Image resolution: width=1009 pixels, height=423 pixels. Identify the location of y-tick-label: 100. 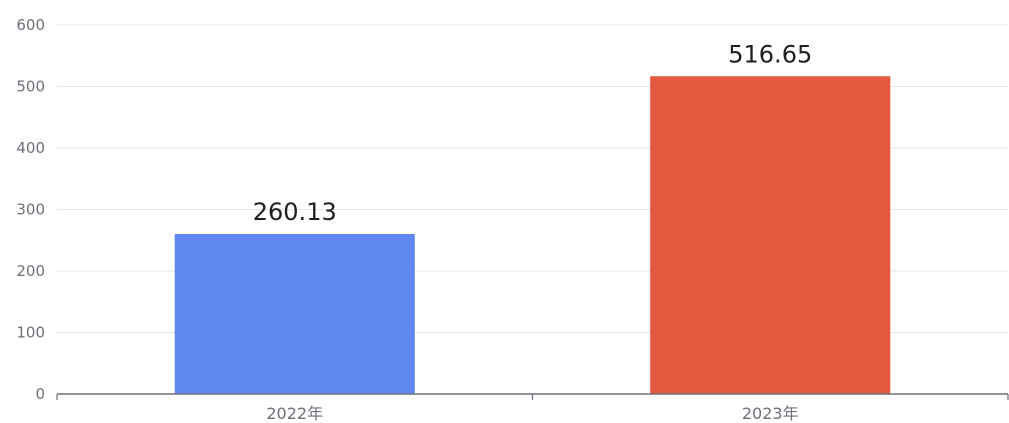
(30, 333).